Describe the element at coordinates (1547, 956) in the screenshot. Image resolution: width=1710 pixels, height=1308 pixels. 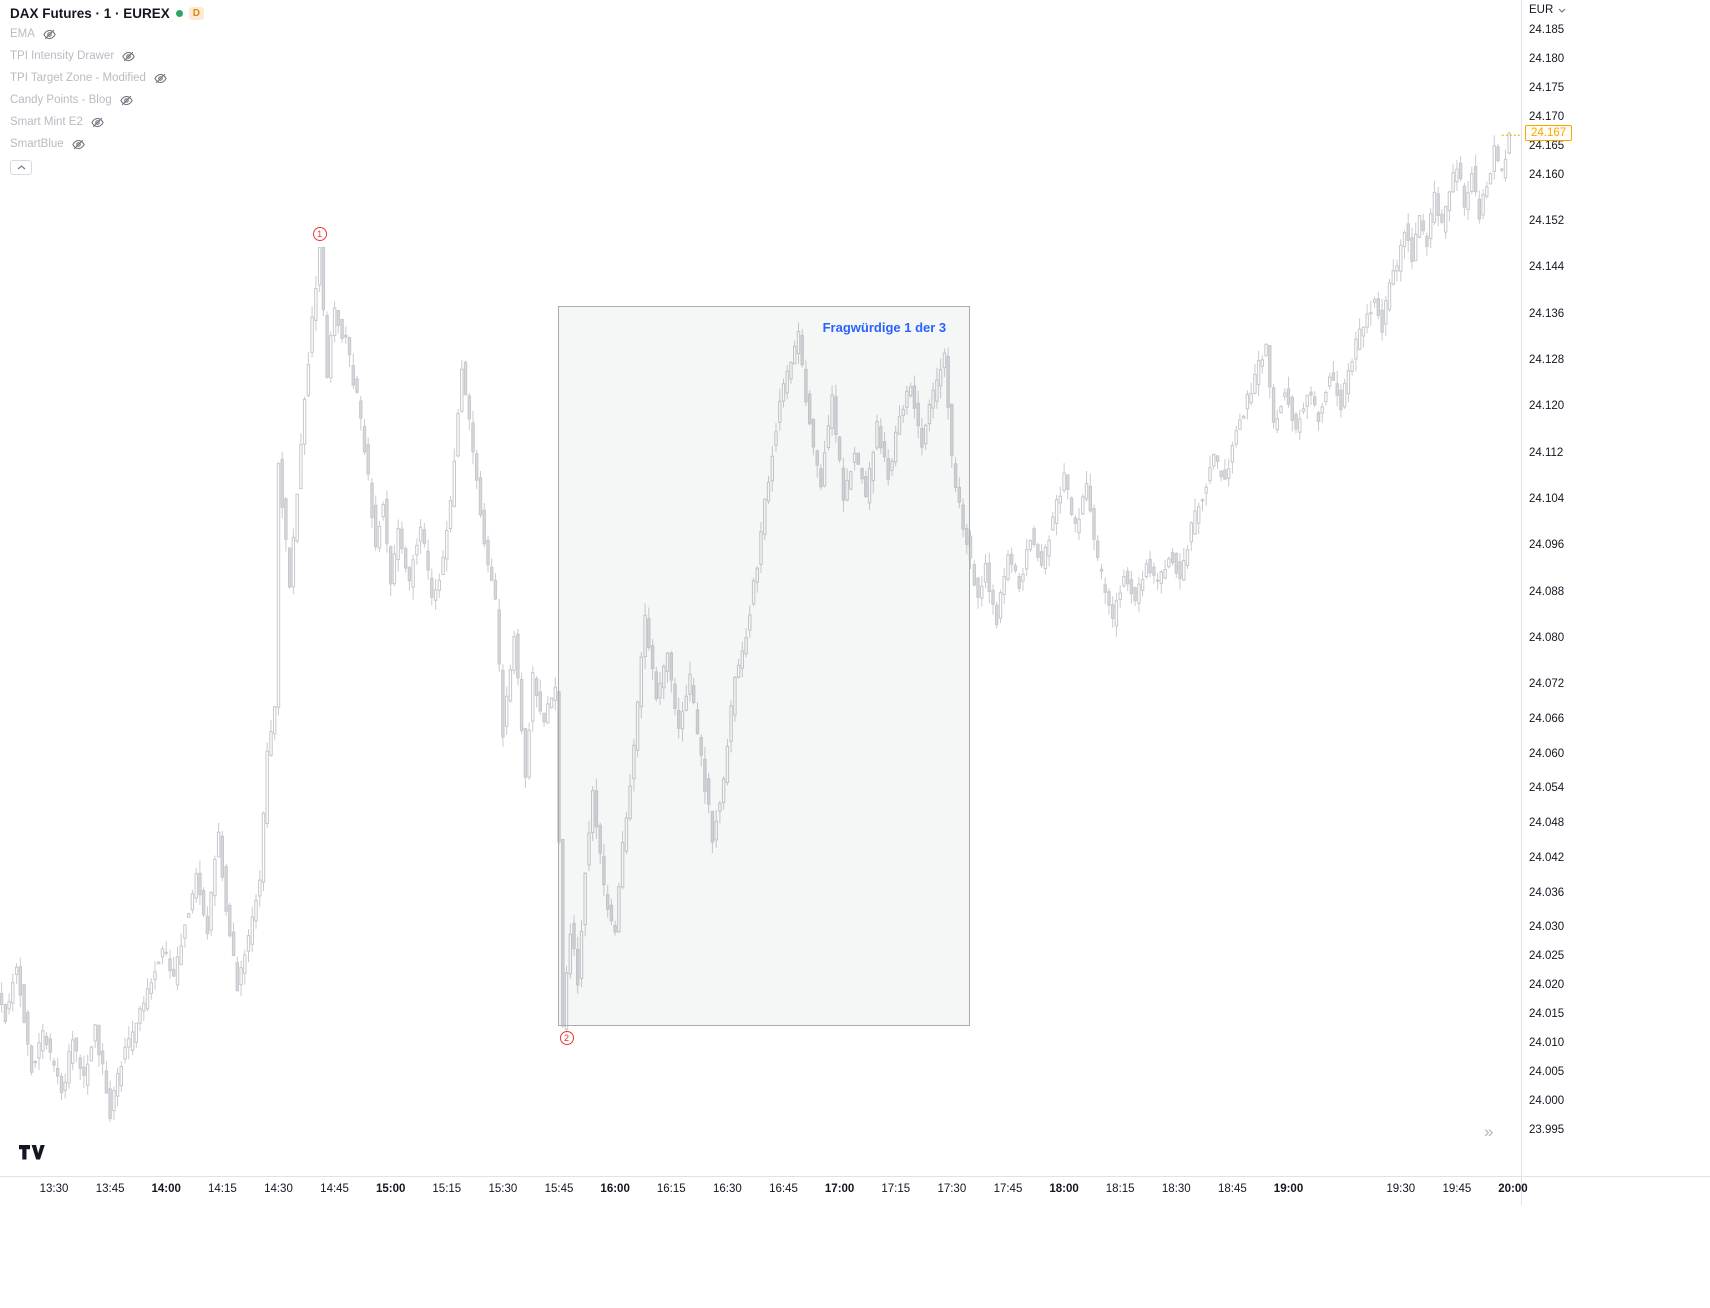
I see `price-axis-label: 24.025` at that location.